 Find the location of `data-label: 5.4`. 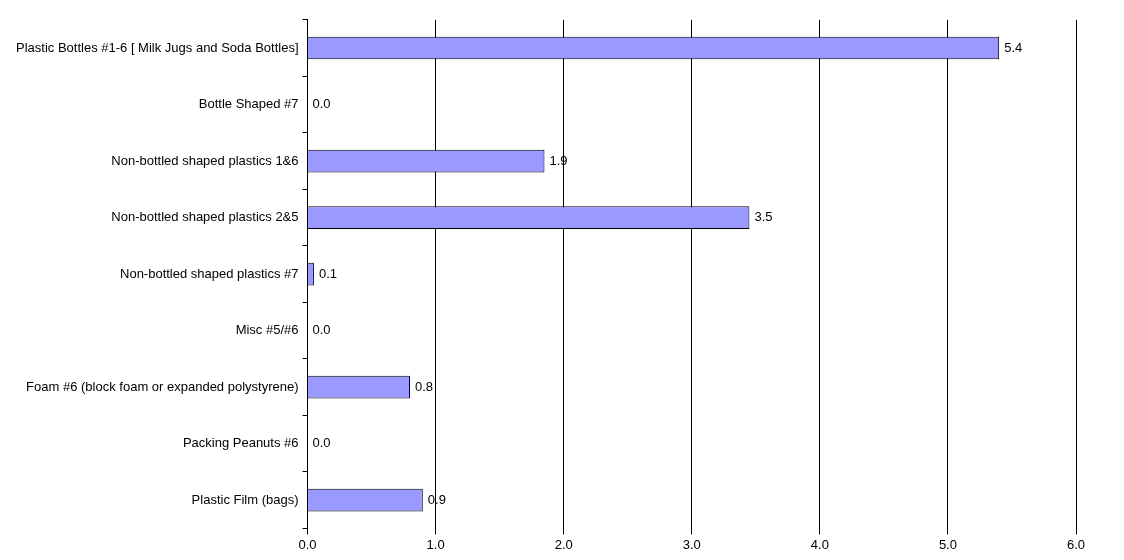

data-label: 5.4 is located at coordinates (1013, 47).